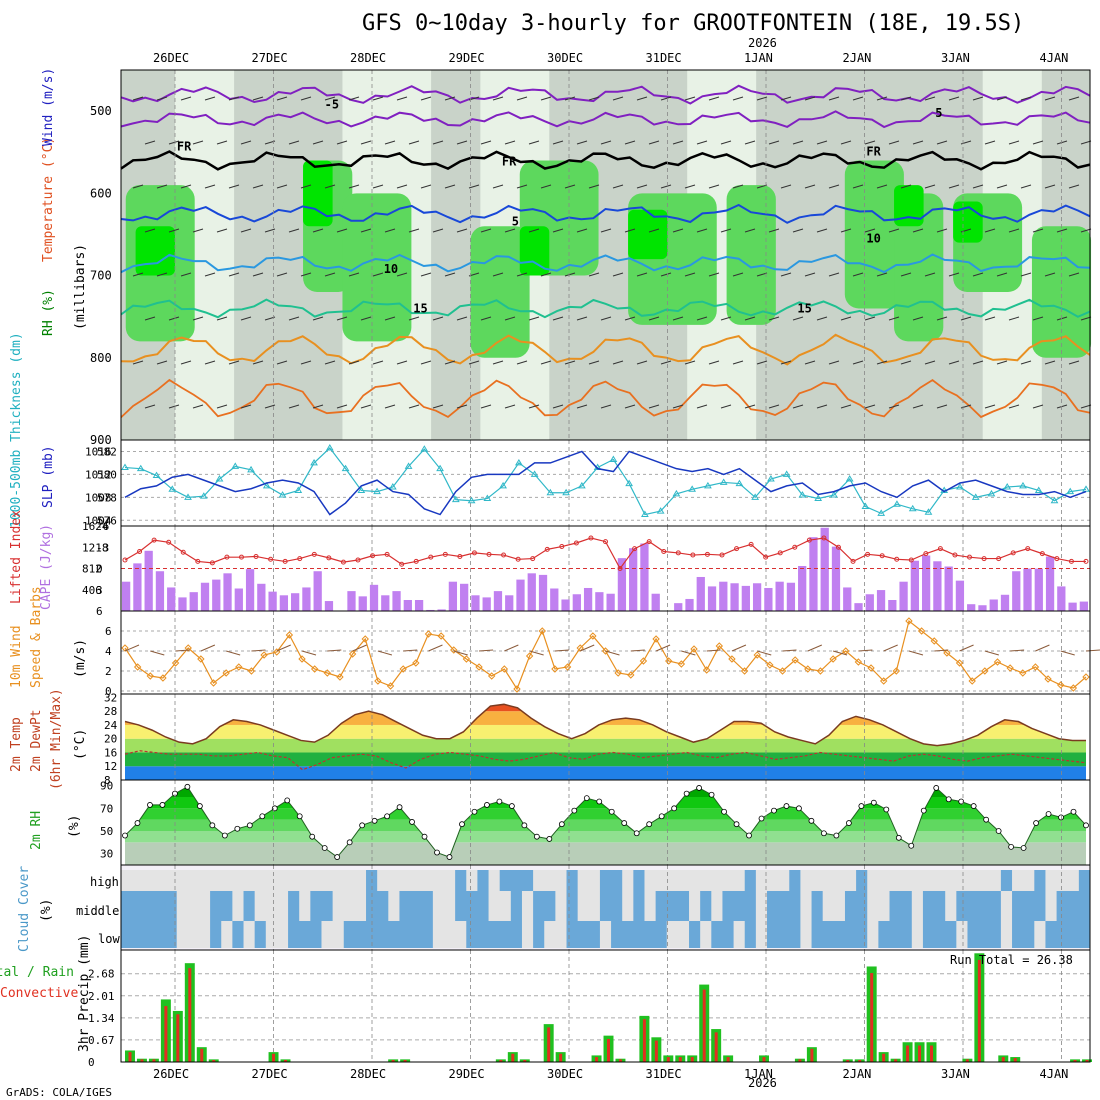 Image resolution: width=1100 pixels, height=1100 pixels. Describe the element at coordinates (534, 251) in the screenshot. I see `rh-saturated-region` at that location.